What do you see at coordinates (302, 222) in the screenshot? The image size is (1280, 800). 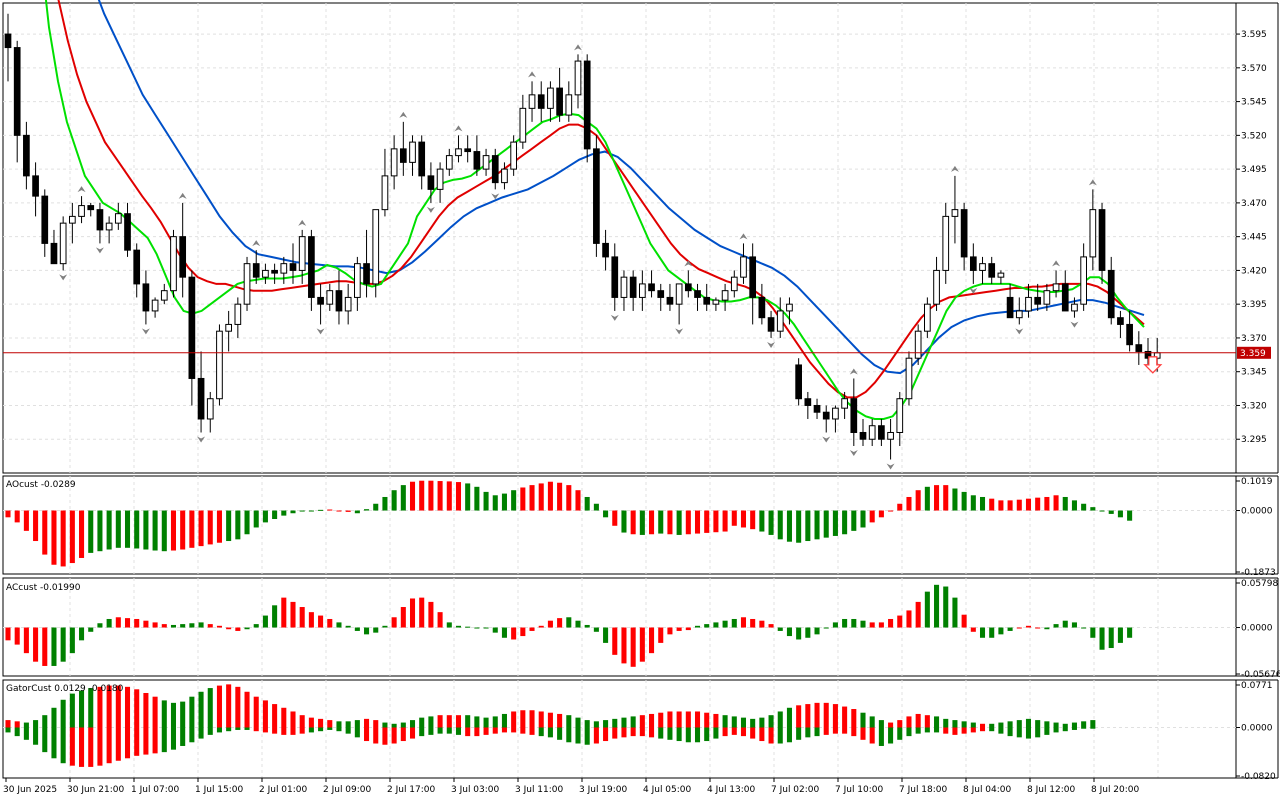 I see `fractal-up-icon` at bounding box center [302, 222].